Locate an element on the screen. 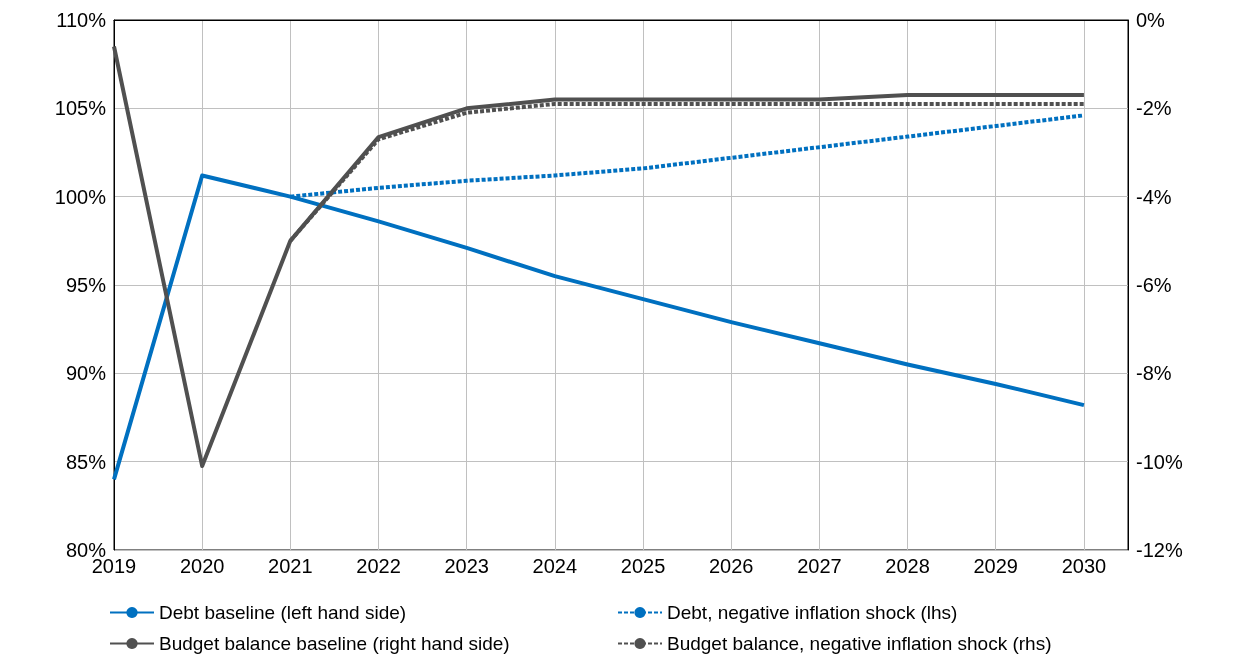  x-tick-label: 2023 is located at coordinates (466, 566).